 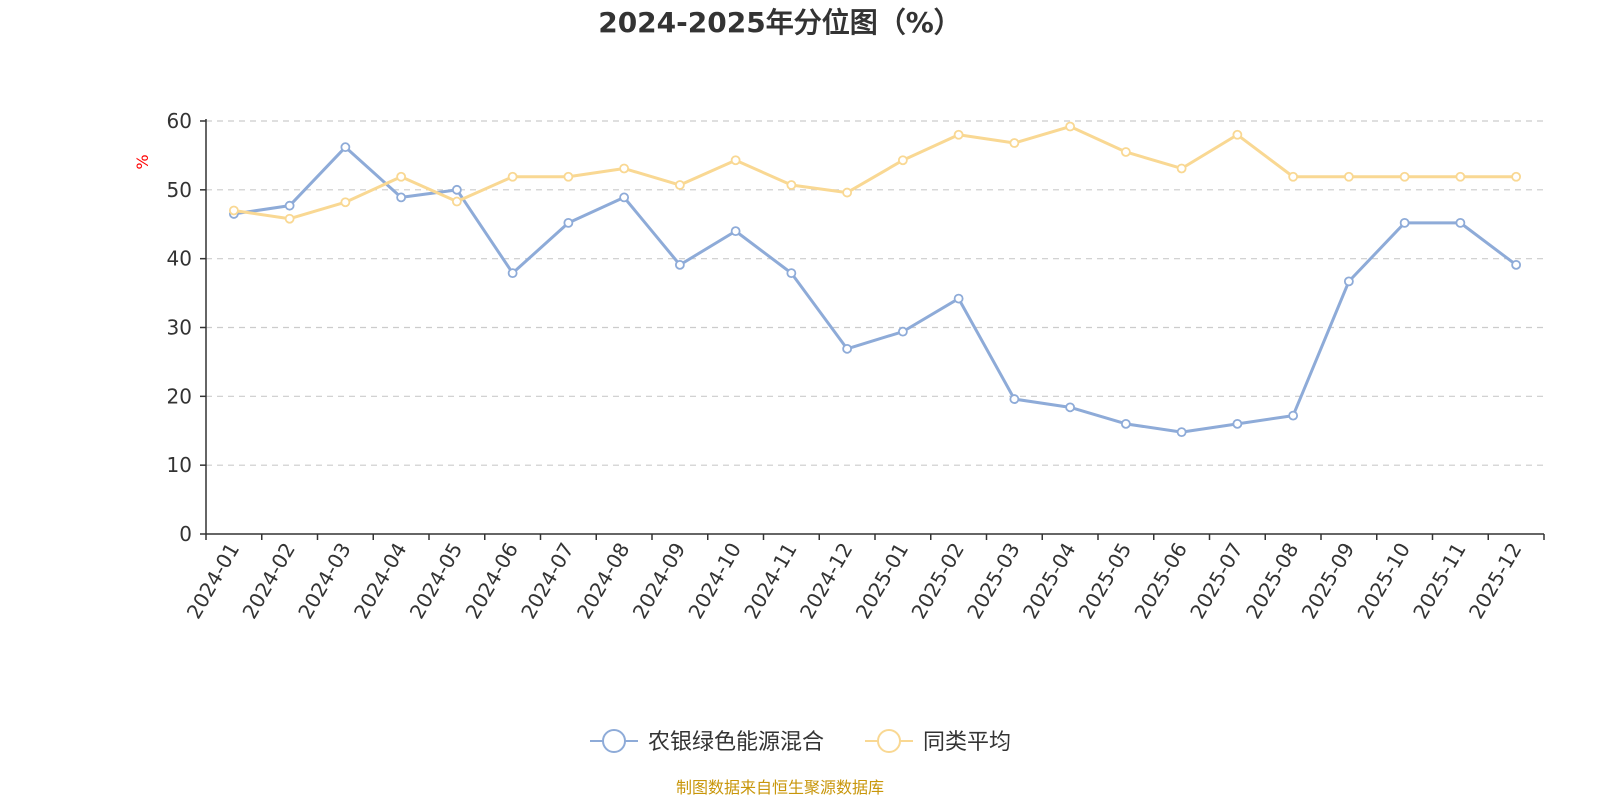 What do you see at coordinates (770, 581) in the screenshot?
I see `x-tick-label: 2024-11` at bounding box center [770, 581].